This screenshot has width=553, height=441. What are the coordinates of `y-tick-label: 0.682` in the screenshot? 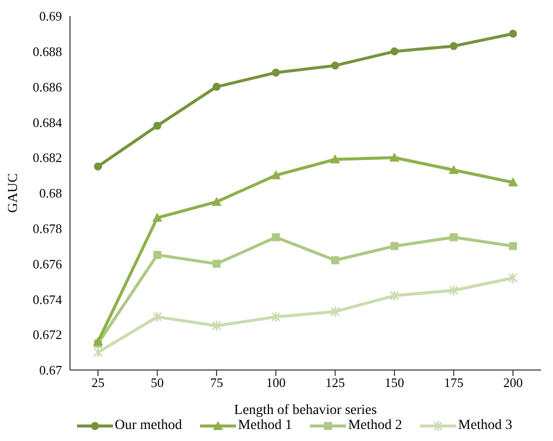 It's located at (47, 158).